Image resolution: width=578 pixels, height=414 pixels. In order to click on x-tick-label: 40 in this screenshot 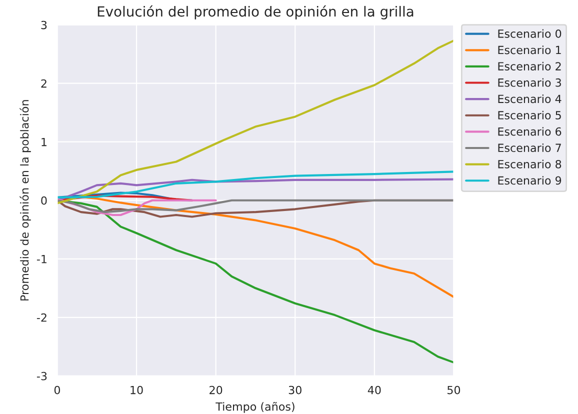, I will do `click(374, 390)`.